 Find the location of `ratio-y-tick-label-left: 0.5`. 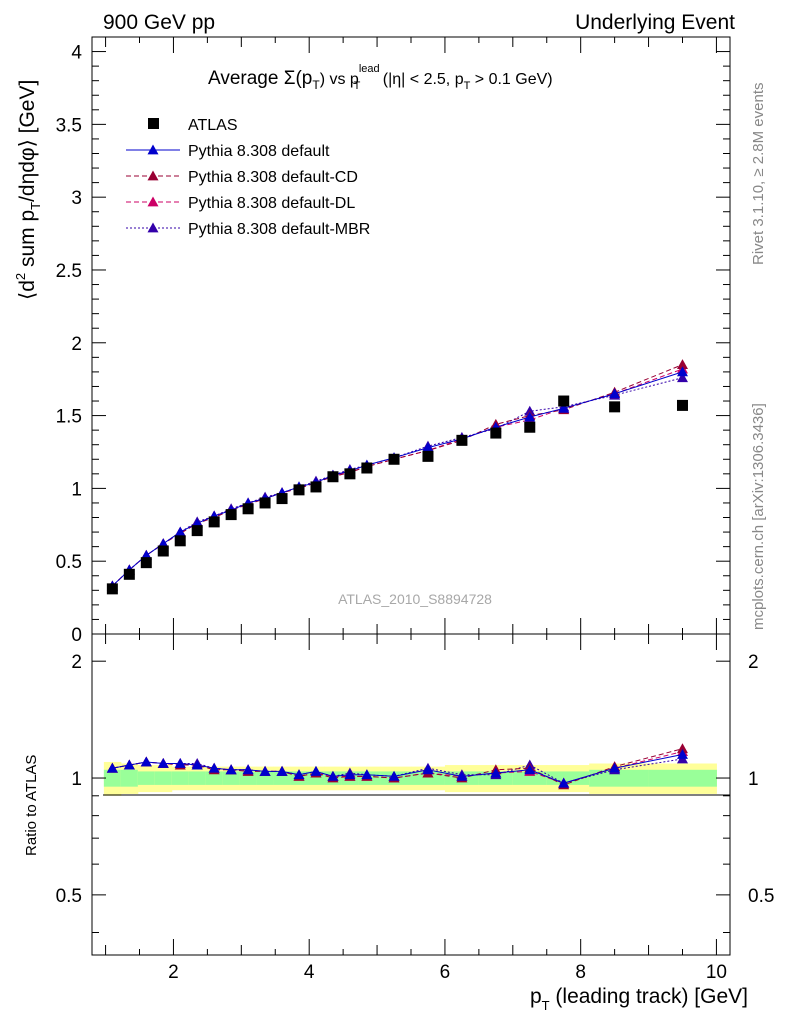

ratio-y-tick-label-left: 0.5 is located at coordinates (69, 896).